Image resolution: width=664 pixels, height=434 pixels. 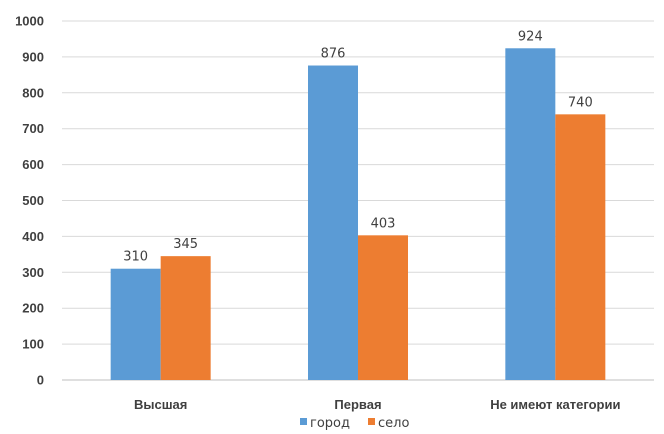 What do you see at coordinates (383, 307) in the screenshot?
I see `bar-село-1` at bounding box center [383, 307].